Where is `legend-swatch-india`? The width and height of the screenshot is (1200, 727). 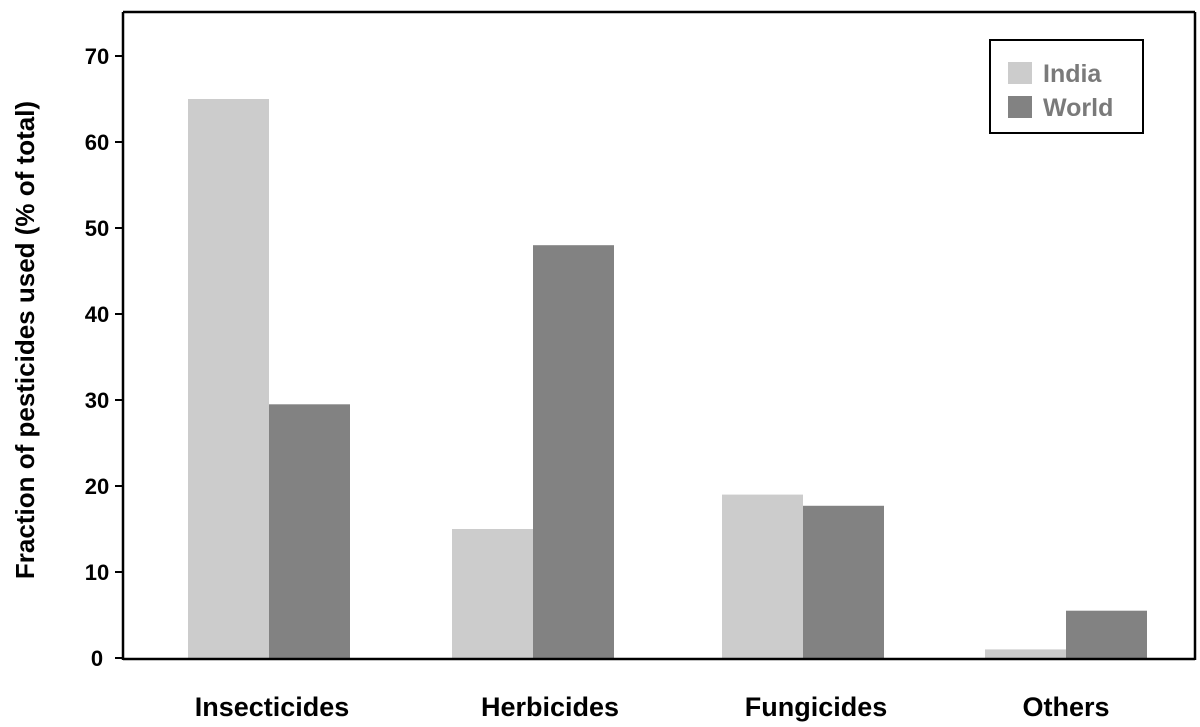
legend-swatch-india is located at coordinates (1020, 73).